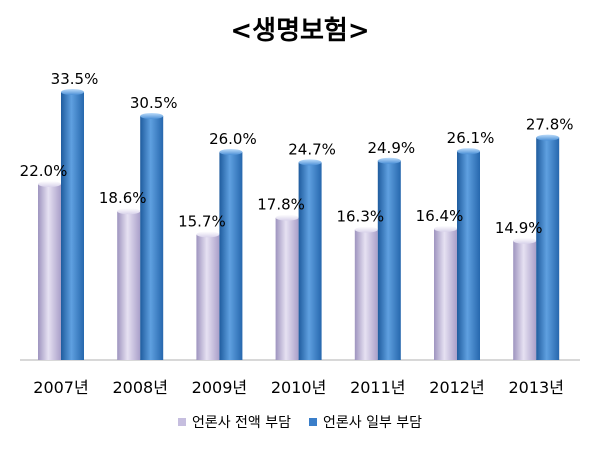 The image size is (600, 450). I want to click on x-tick-label-5: 2011년, so click(377, 387).